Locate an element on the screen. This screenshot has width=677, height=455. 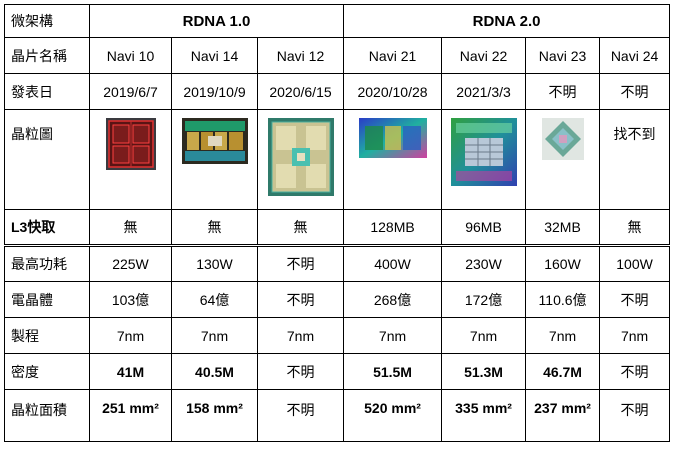
row-label-process: 製程 is located at coordinates (47, 335).